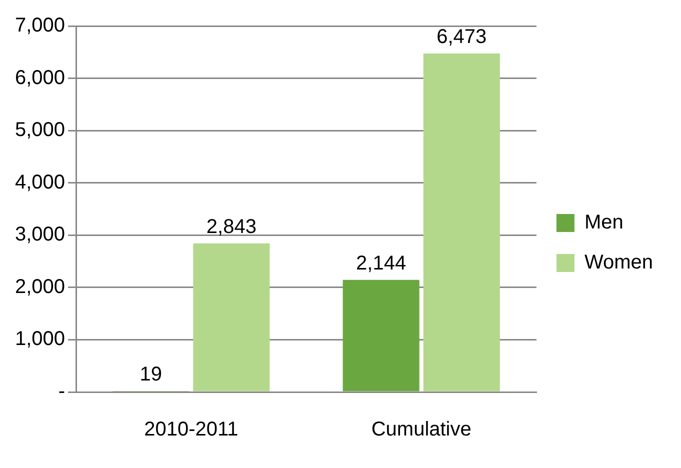 The width and height of the screenshot is (681, 468). I want to click on y-tick-label: 2,000, so click(40, 287).